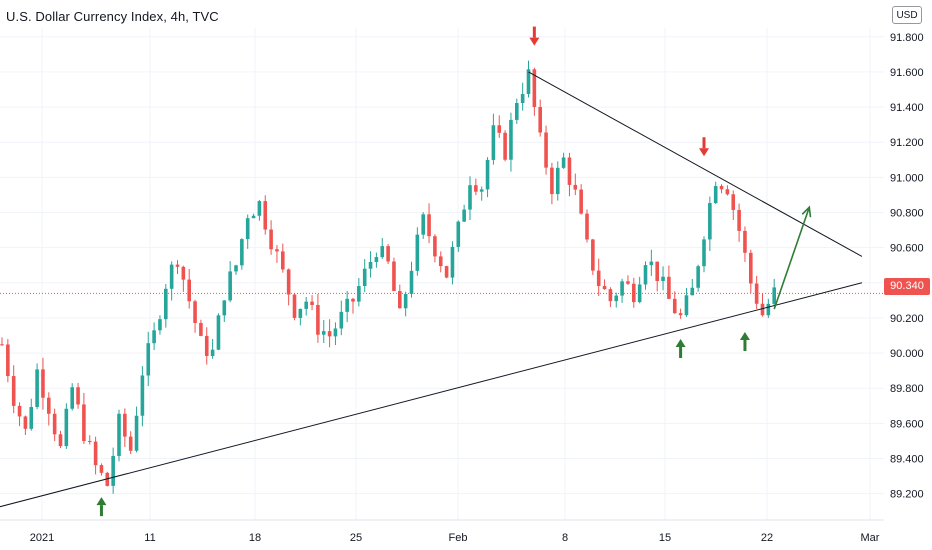  What do you see at coordinates (907, 389) in the screenshot?
I see `y-tick-label: 89.800` at bounding box center [907, 389].